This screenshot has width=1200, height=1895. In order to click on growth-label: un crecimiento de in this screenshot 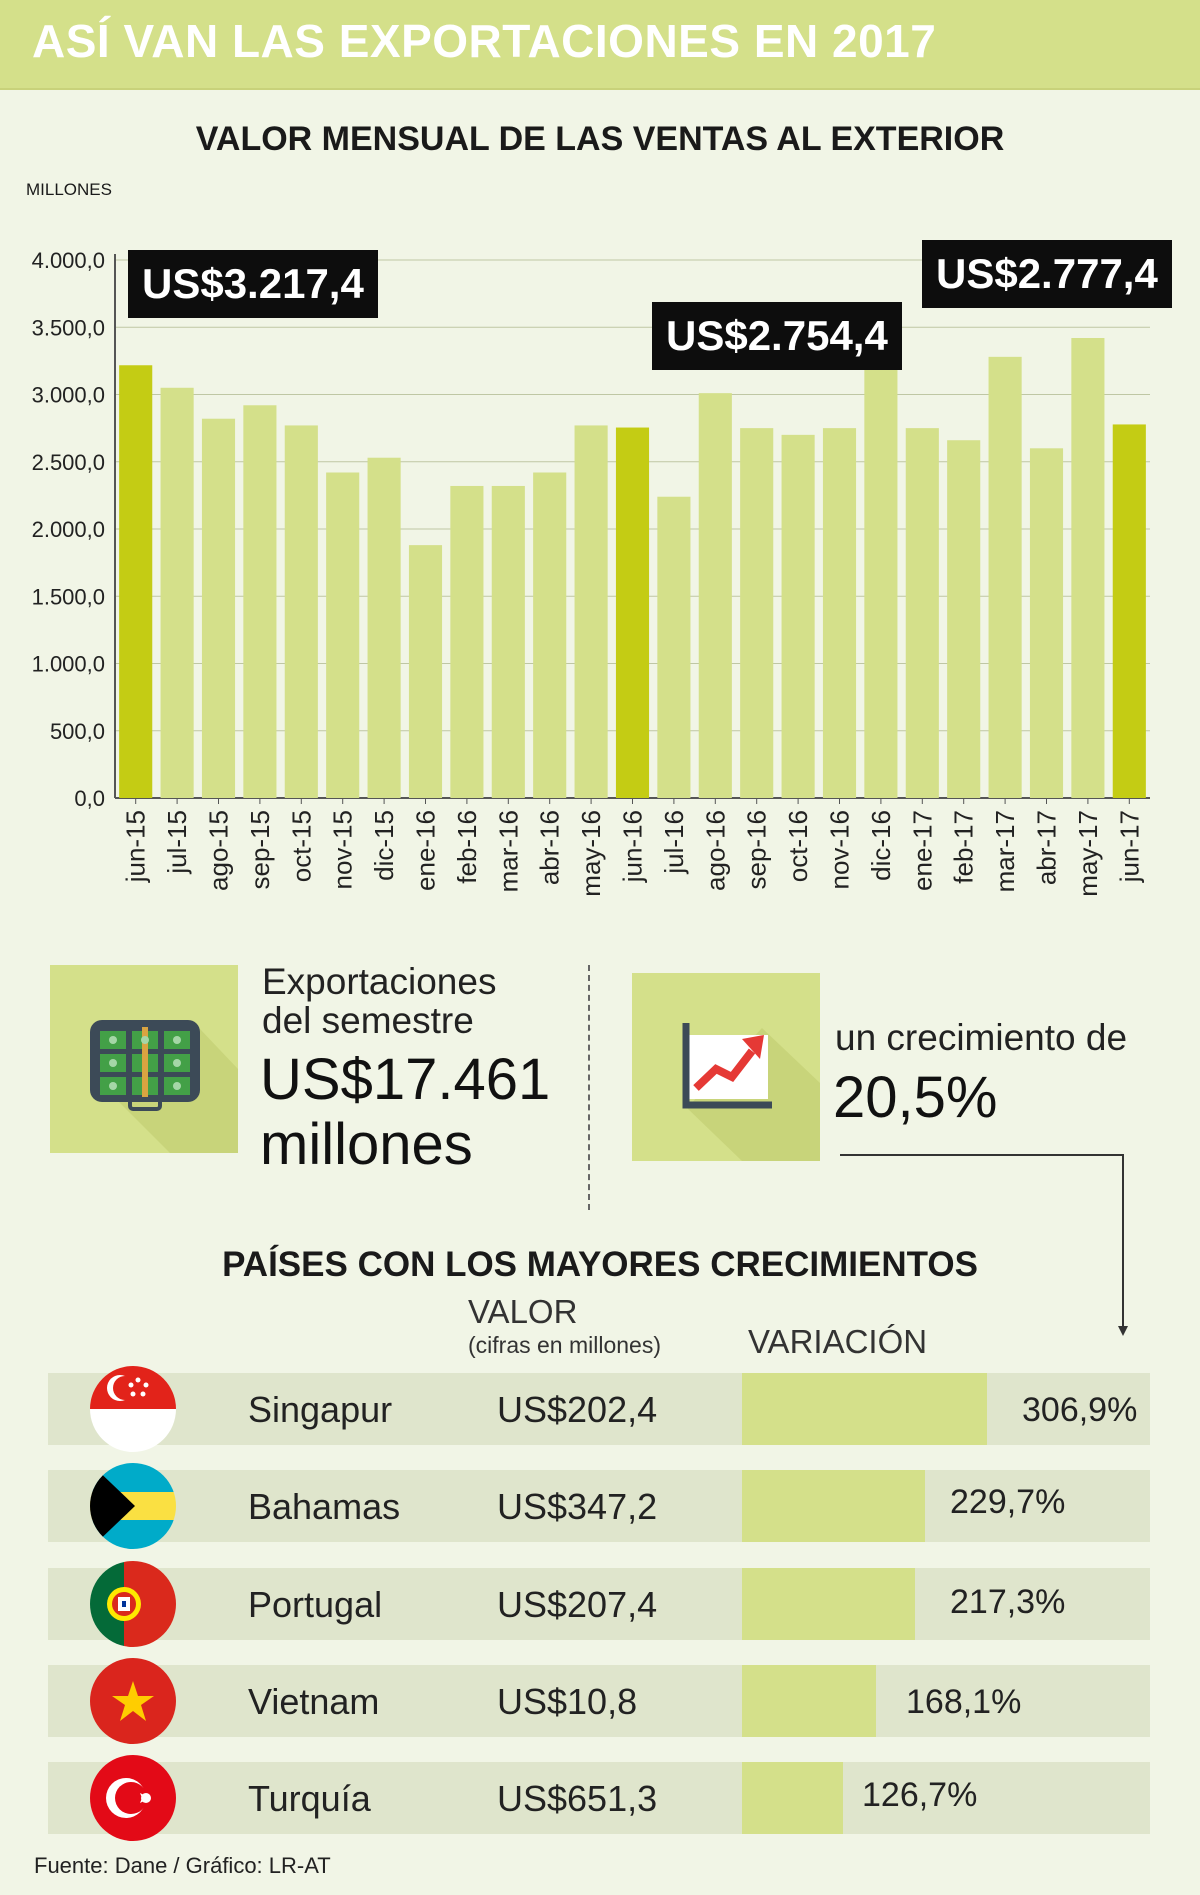, I will do `click(981, 1037)`.